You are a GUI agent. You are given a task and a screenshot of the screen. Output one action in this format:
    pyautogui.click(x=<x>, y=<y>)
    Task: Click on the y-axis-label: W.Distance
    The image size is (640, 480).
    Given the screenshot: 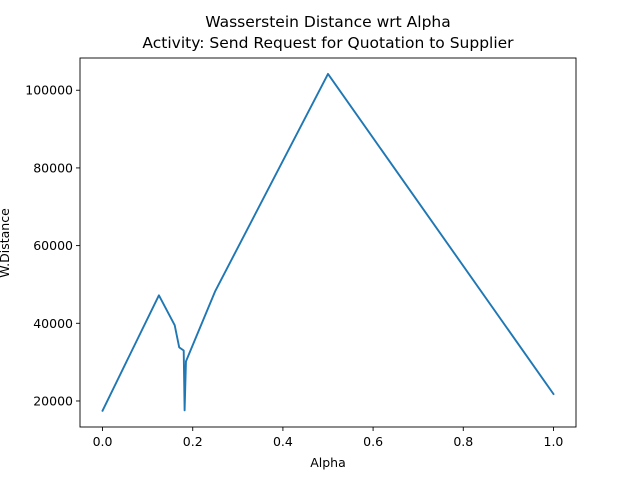 What is the action you would take?
    pyautogui.click(x=6, y=243)
    